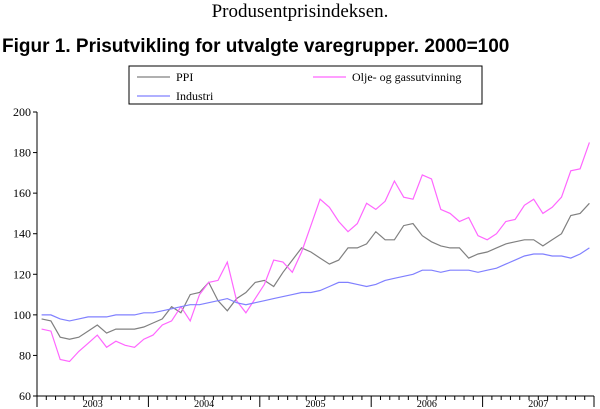 The image size is (600, 409). I want to click on legend-label: Olje- og gassutvinning, so click(406, 77).